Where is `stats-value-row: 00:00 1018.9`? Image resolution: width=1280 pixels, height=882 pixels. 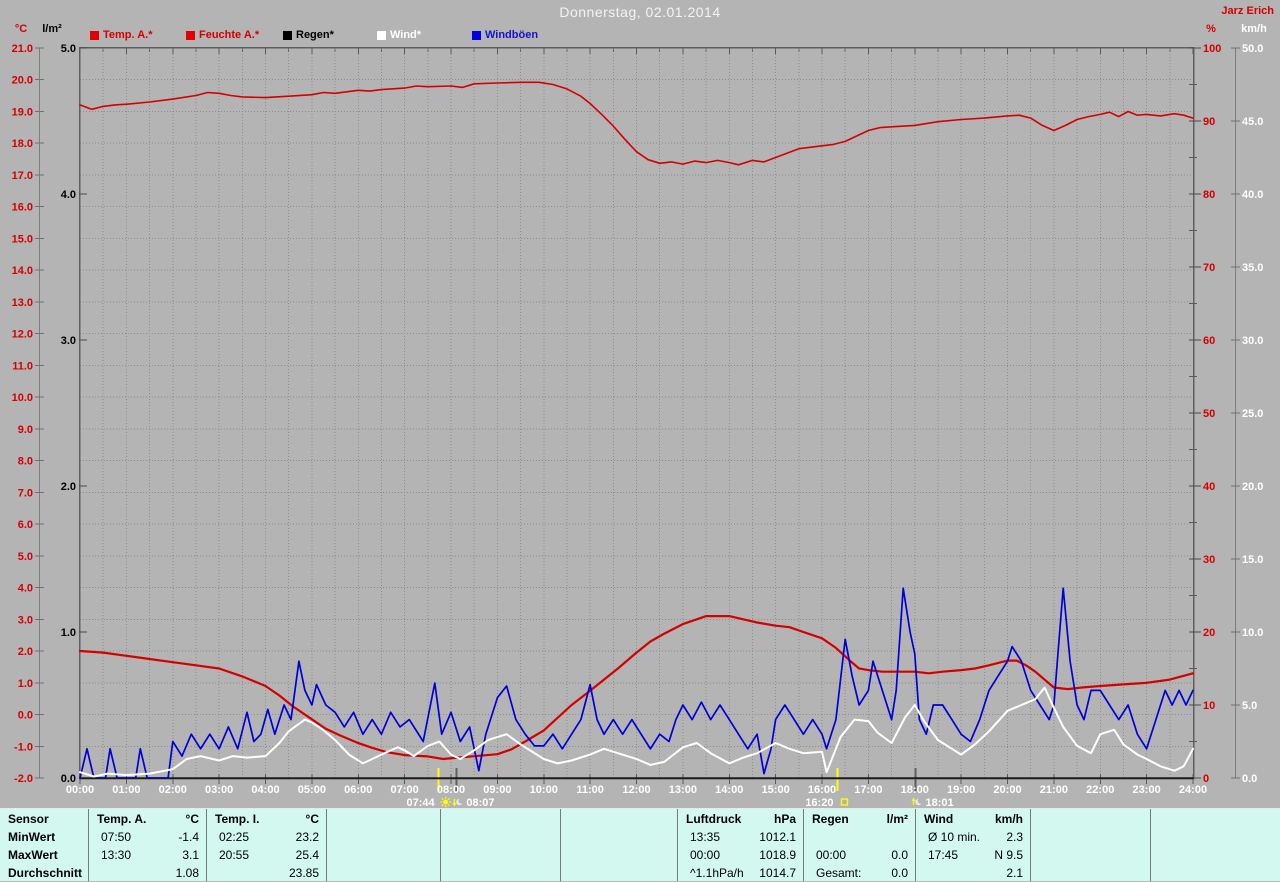
stats-value-row: 00:00 1018.9 is located at coordinates (740, 855).